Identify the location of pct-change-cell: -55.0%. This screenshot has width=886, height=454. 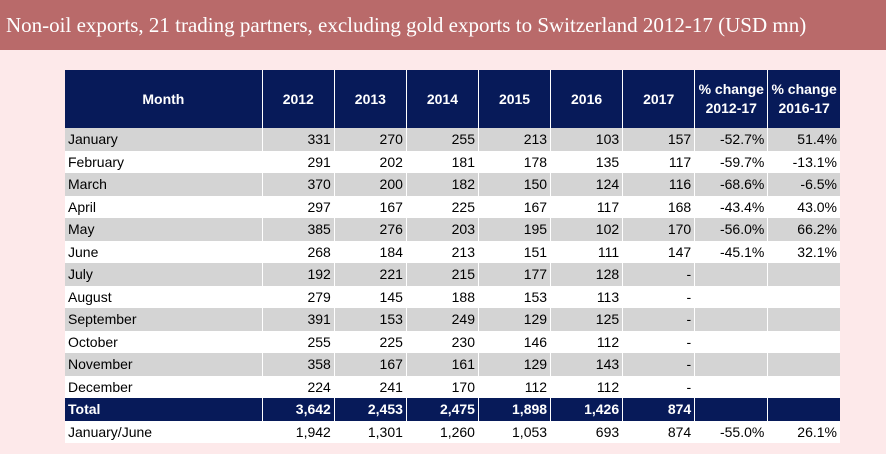
(731, 431).